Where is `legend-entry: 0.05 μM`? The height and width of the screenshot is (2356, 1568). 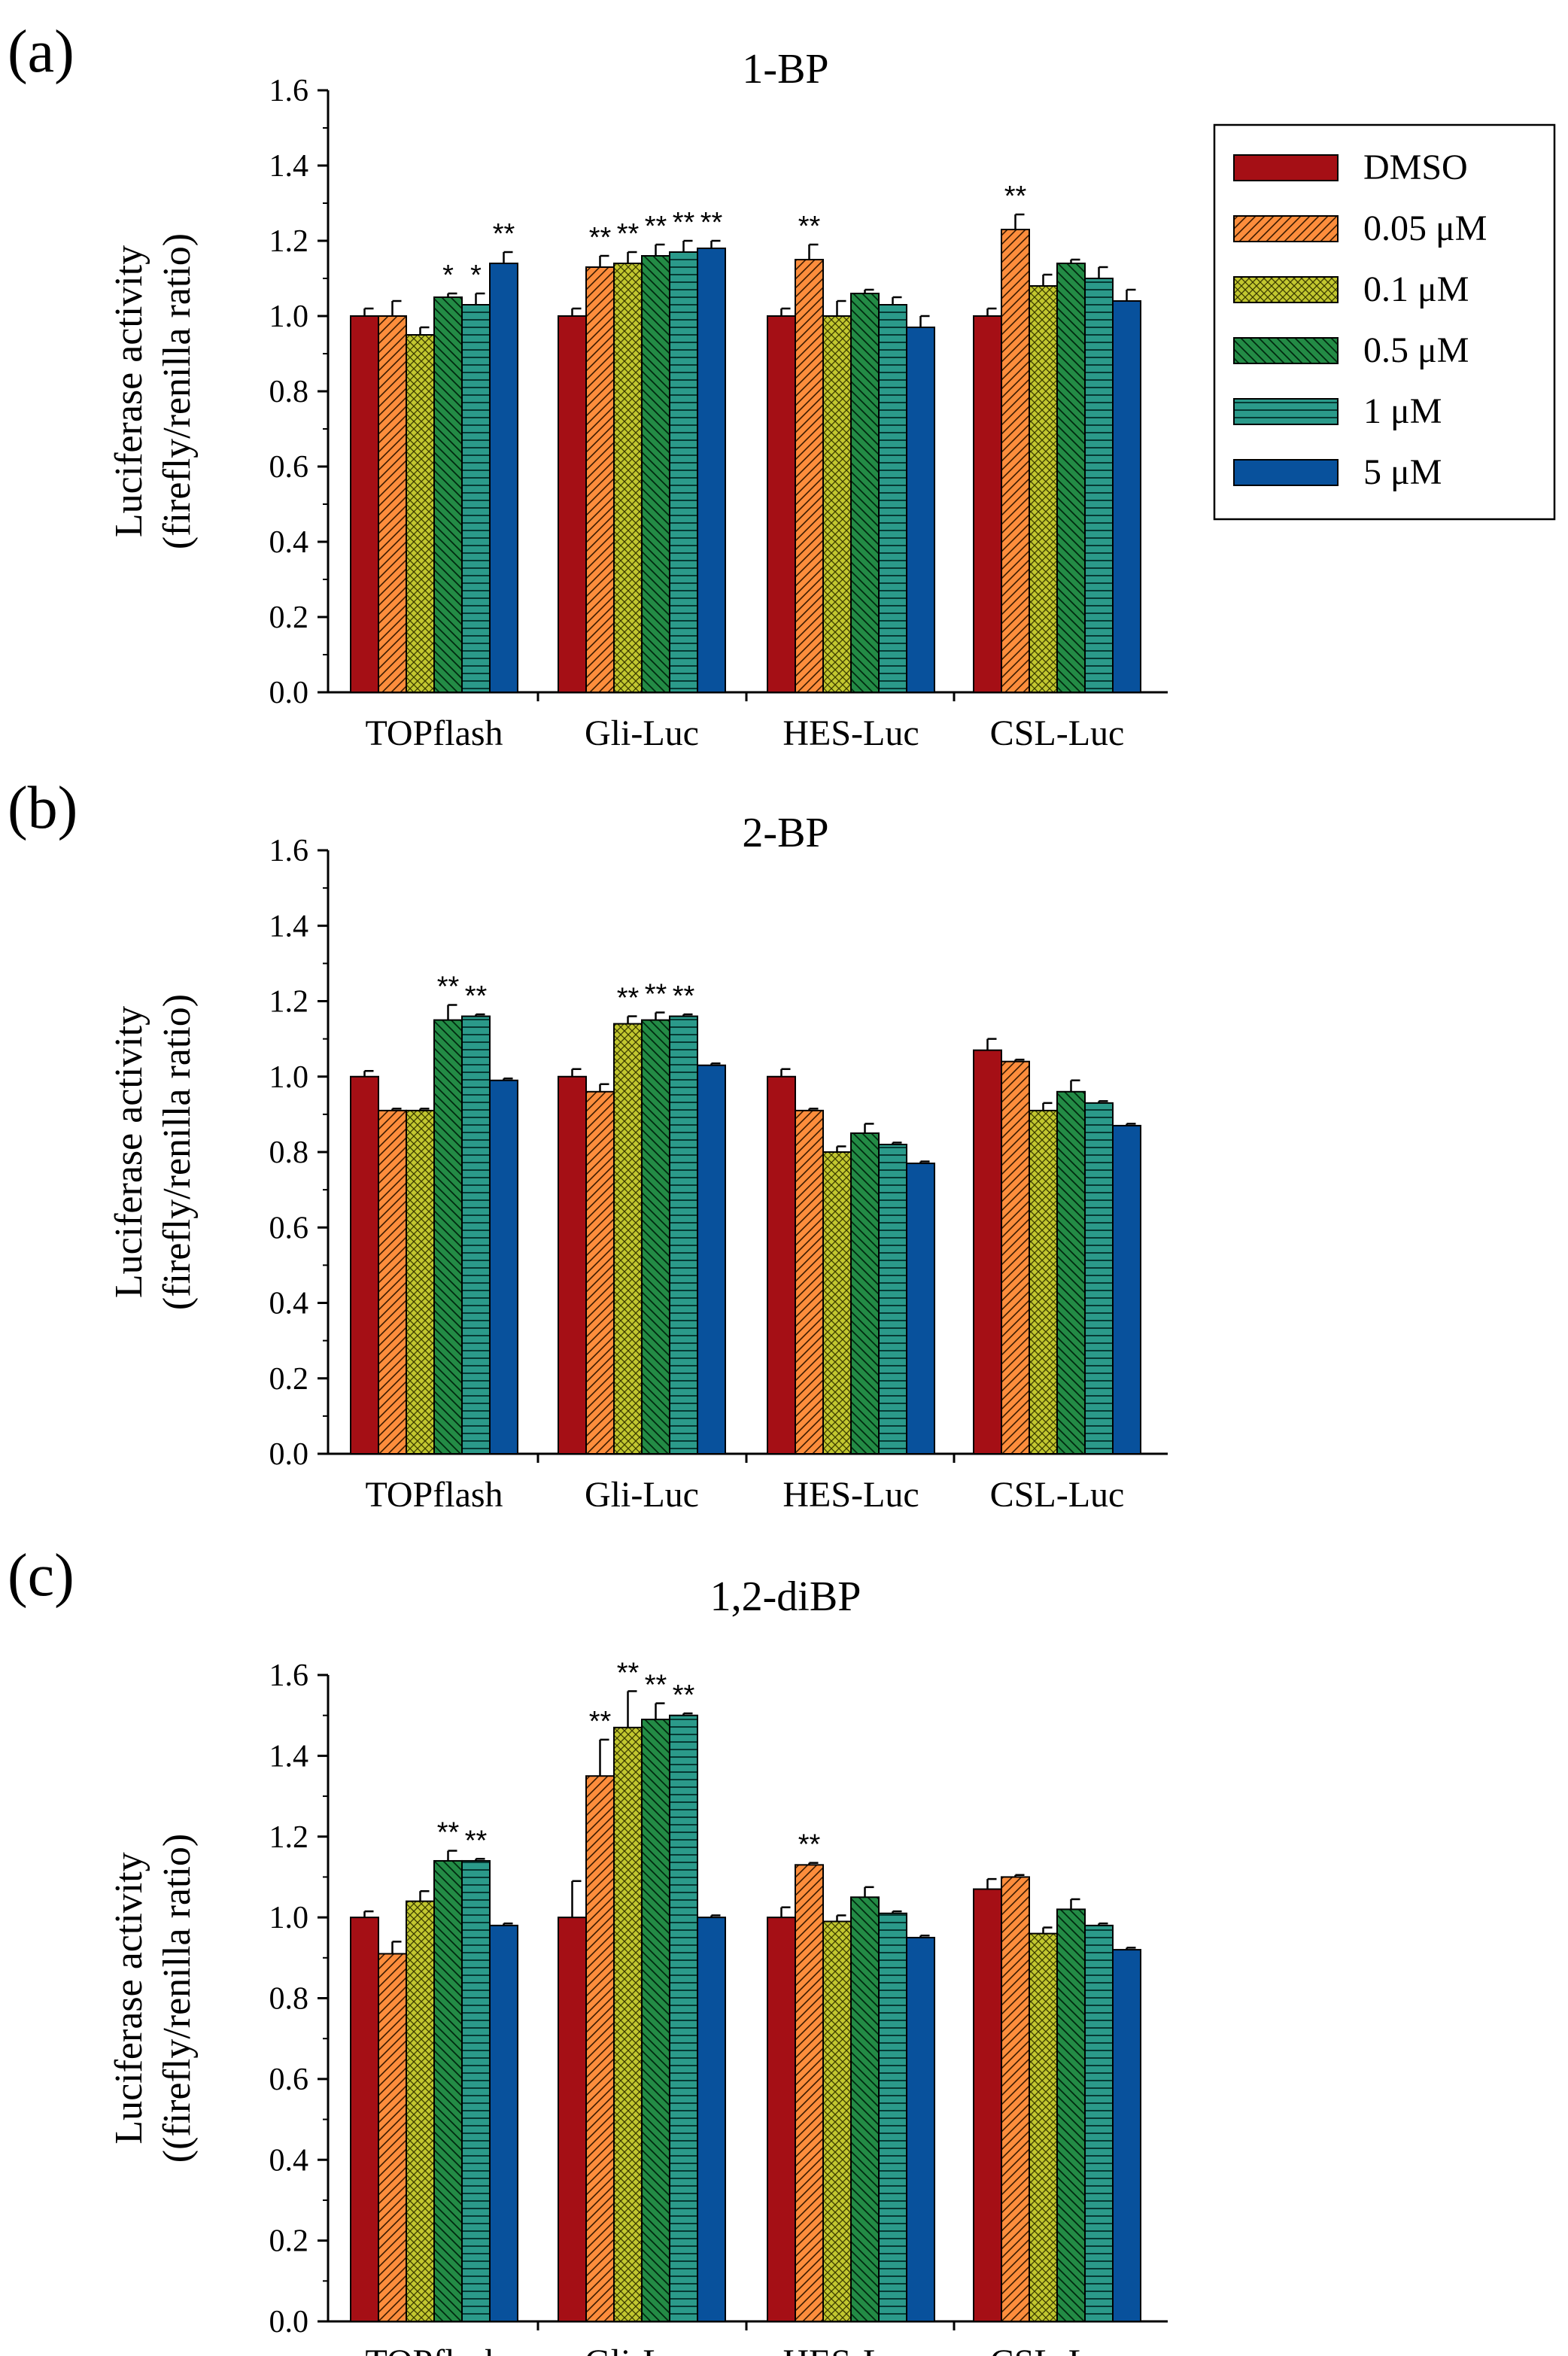
legend-entry: 0.05 μM is located at coordinates (1425, 228).